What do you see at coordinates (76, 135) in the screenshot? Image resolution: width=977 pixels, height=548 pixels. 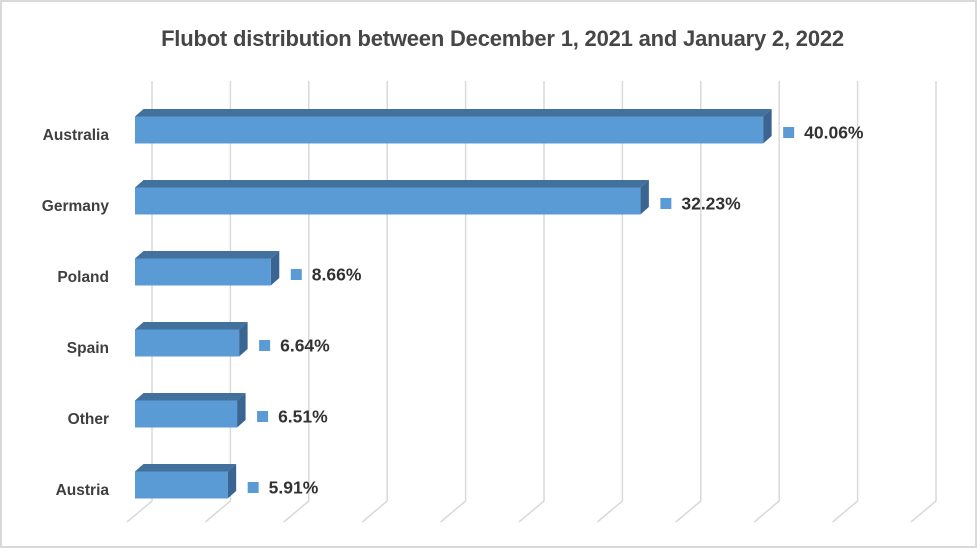 I see `category-label: Australia` at bounding box center [76, 135].